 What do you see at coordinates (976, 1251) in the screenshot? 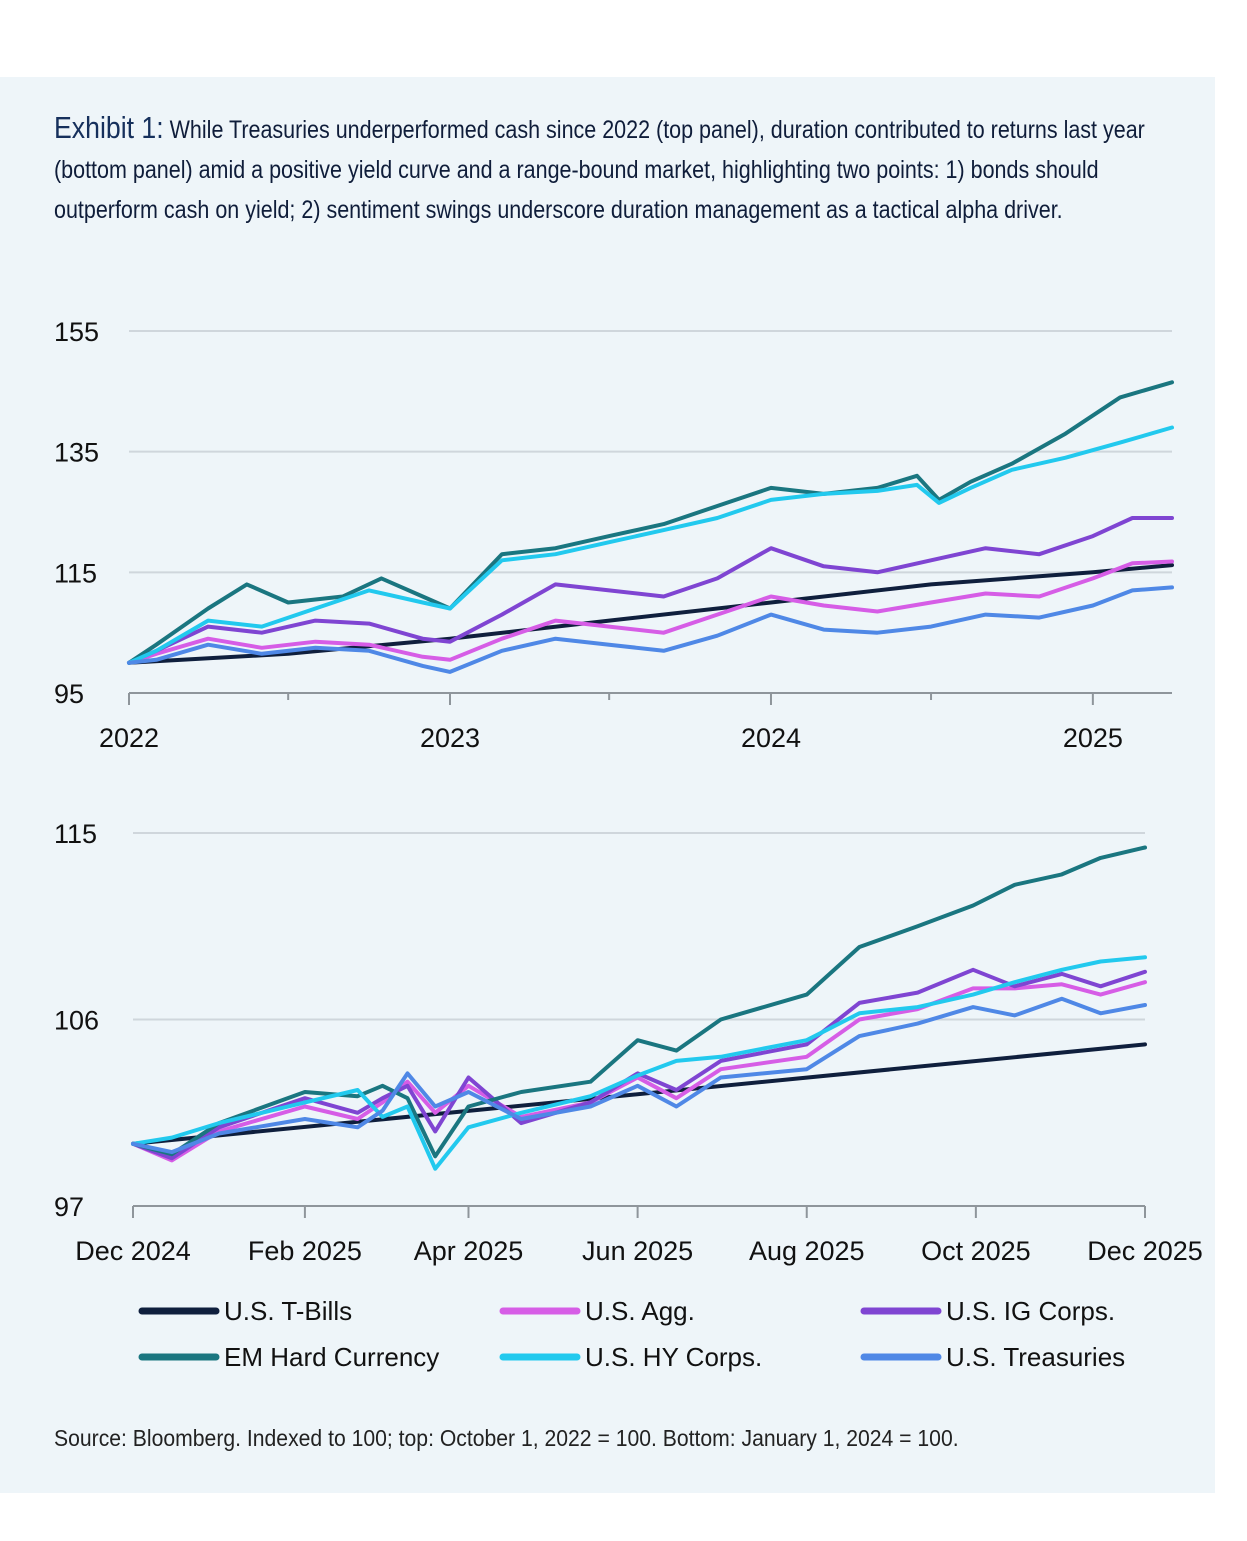
I see `bottom-x-tick-label: Oct 2025` at bounding box center [976, 1251].